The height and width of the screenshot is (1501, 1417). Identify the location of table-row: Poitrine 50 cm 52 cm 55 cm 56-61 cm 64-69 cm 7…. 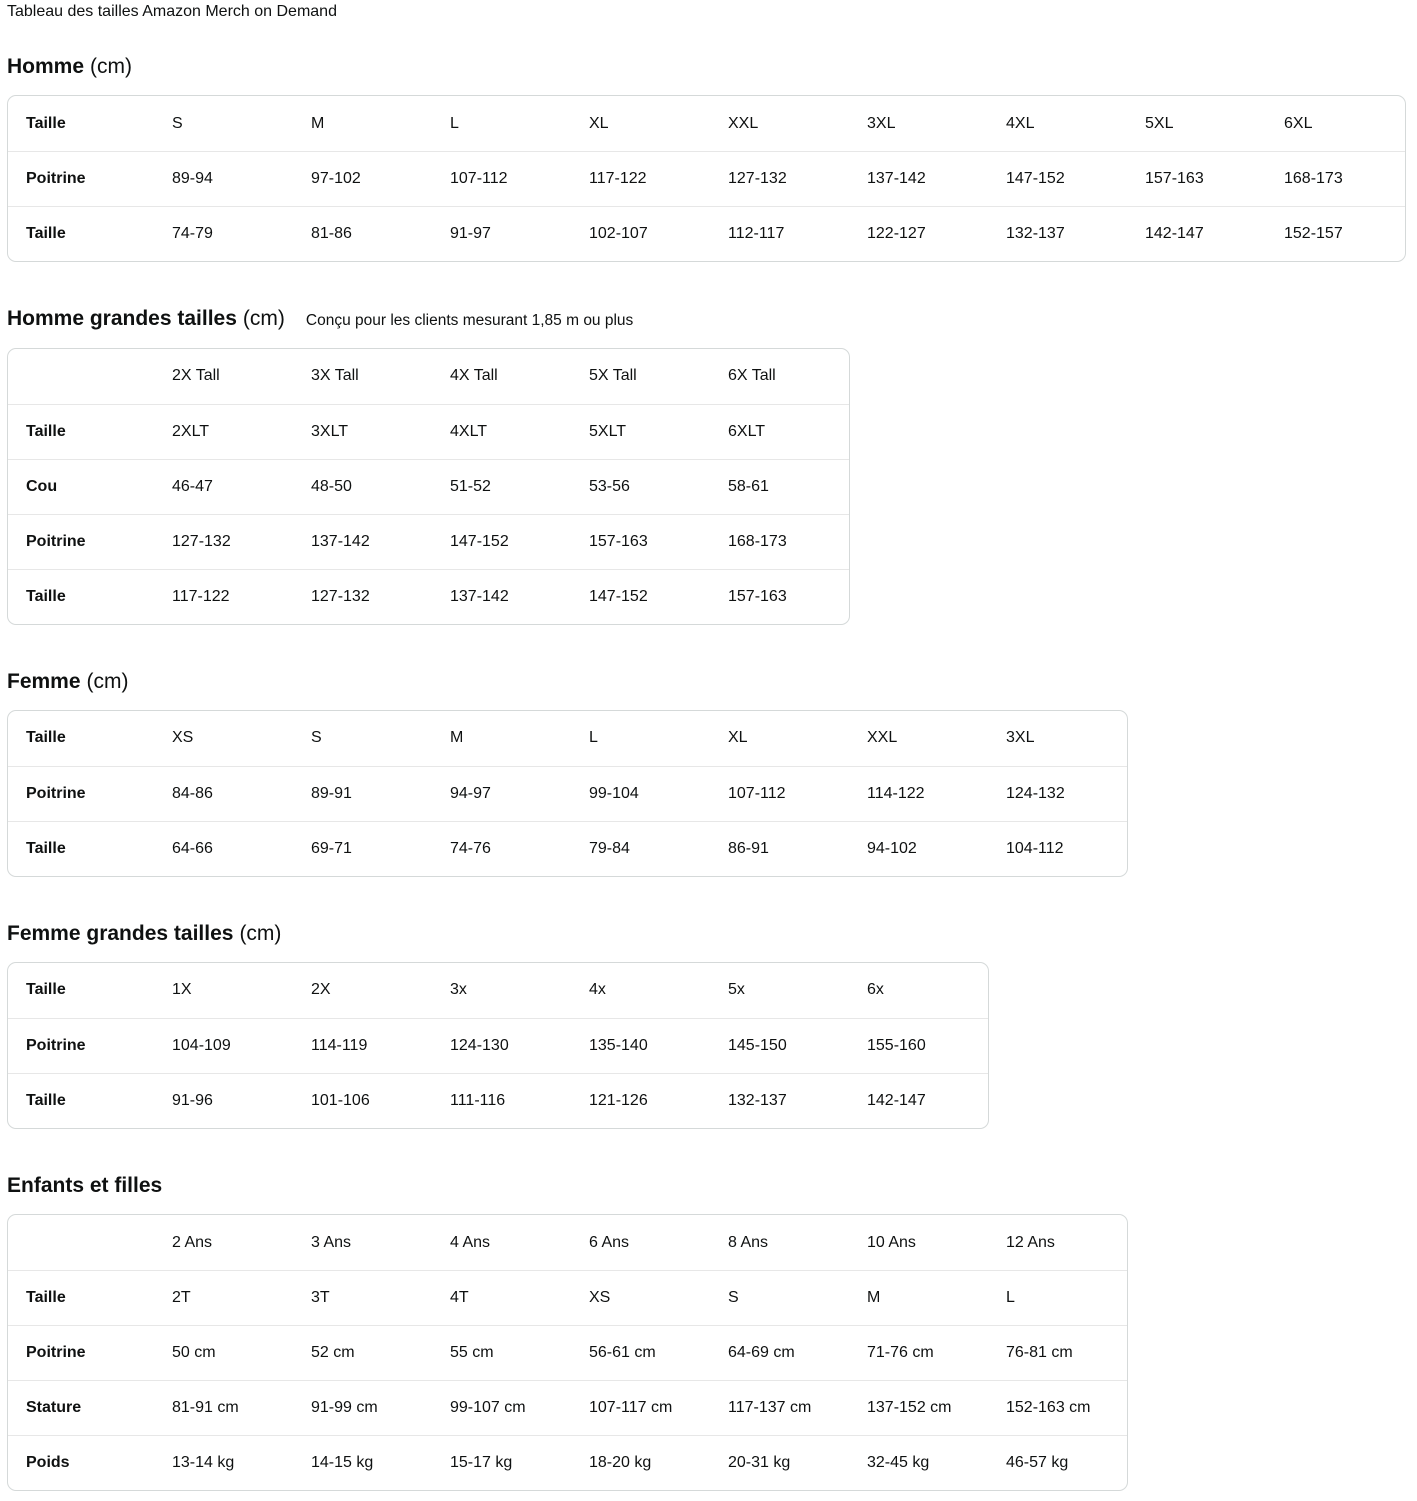
(567, 1352).